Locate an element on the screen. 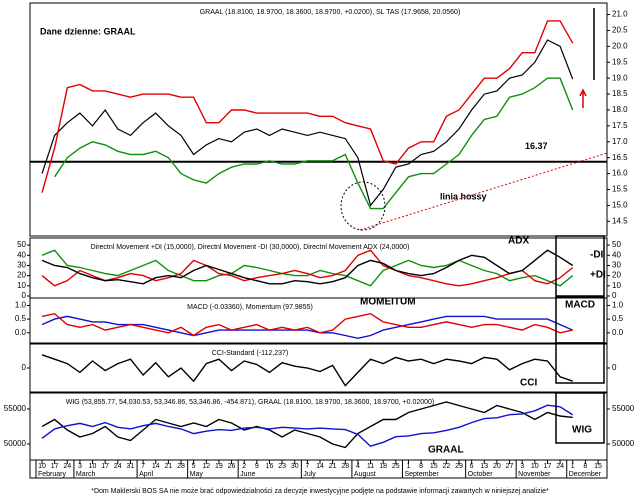  x-tick-label: 6 is located at coordinates (472, 466).